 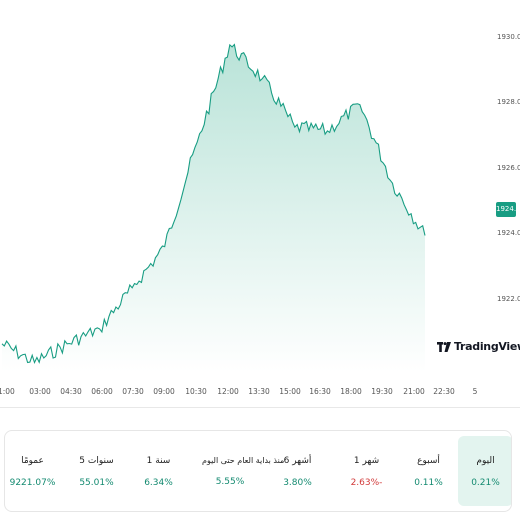 I want to click on time-axis-tick: 06:00, so click(x=102, y=391).